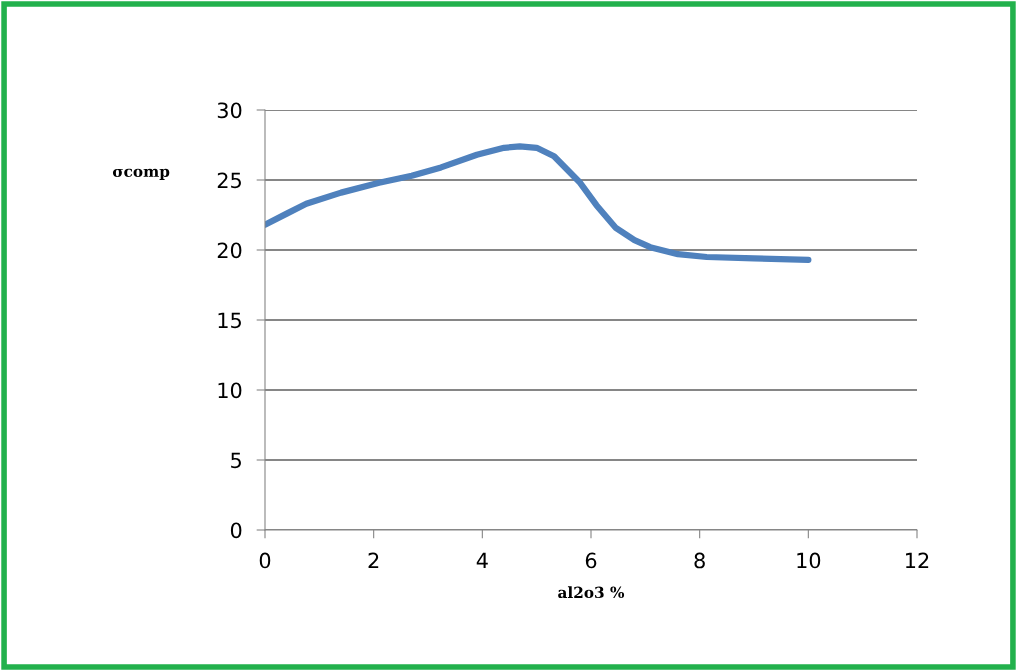  I want to click on x-tick-label: 12, so click(917, 560).